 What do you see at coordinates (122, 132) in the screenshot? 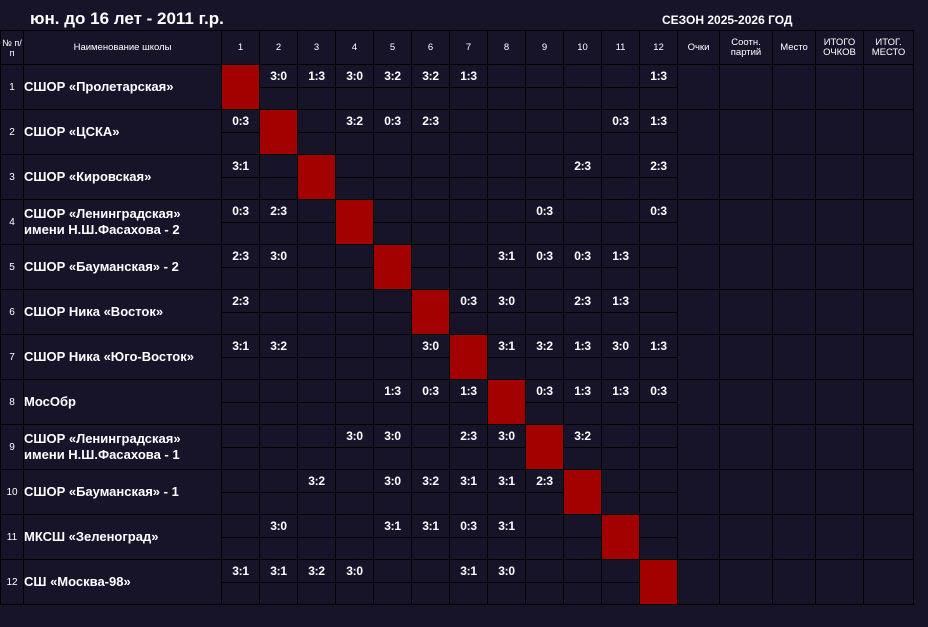
I see `school-name: СШОР «ЦСКА»` at bounding box center [122, 132].